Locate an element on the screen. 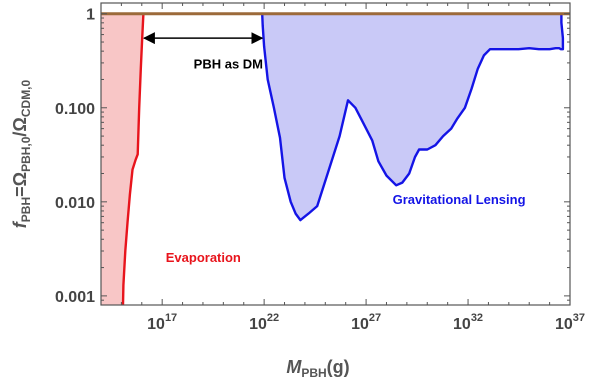 The image size is (595, 383). evaporation-label: Evaporation is located at coordinates (203, 257).